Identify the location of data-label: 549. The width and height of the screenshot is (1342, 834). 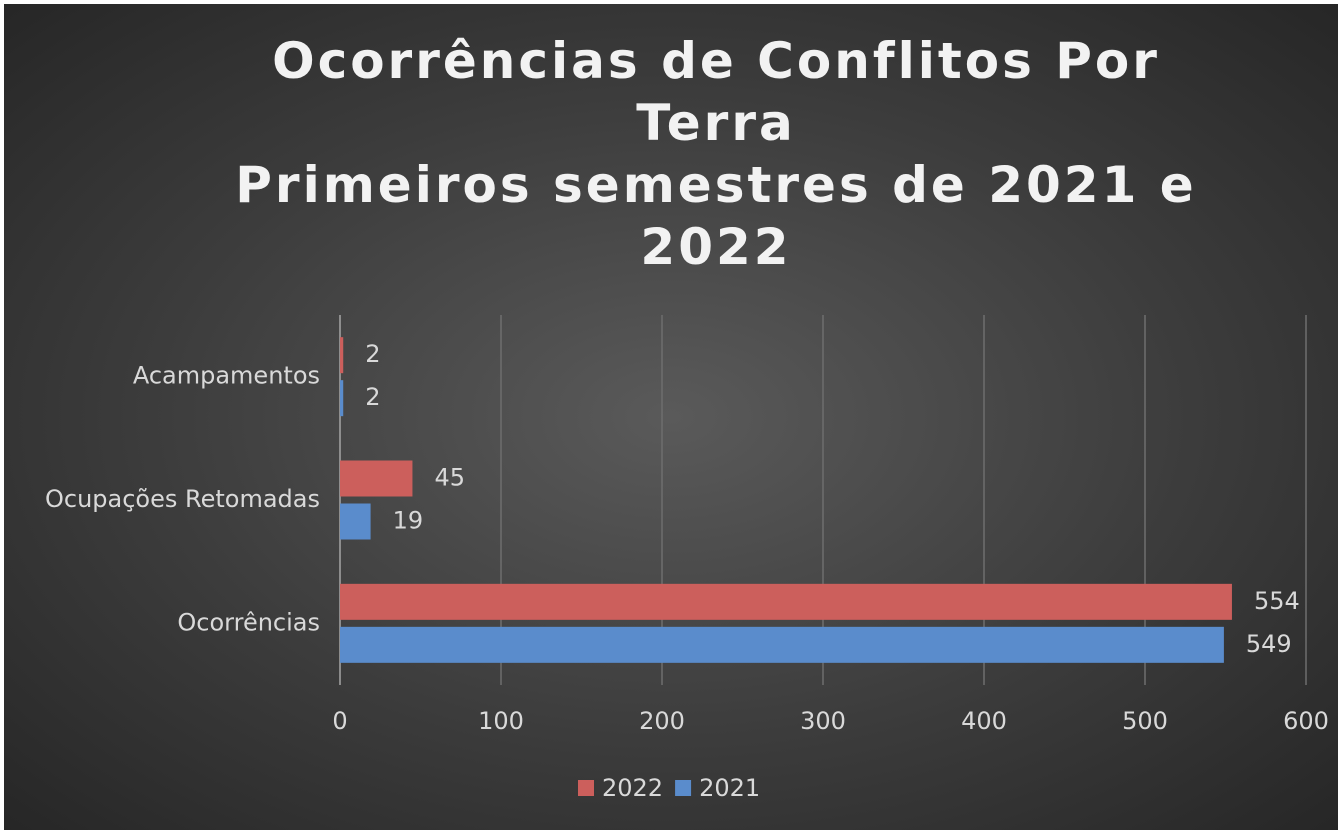
(1269, 644).